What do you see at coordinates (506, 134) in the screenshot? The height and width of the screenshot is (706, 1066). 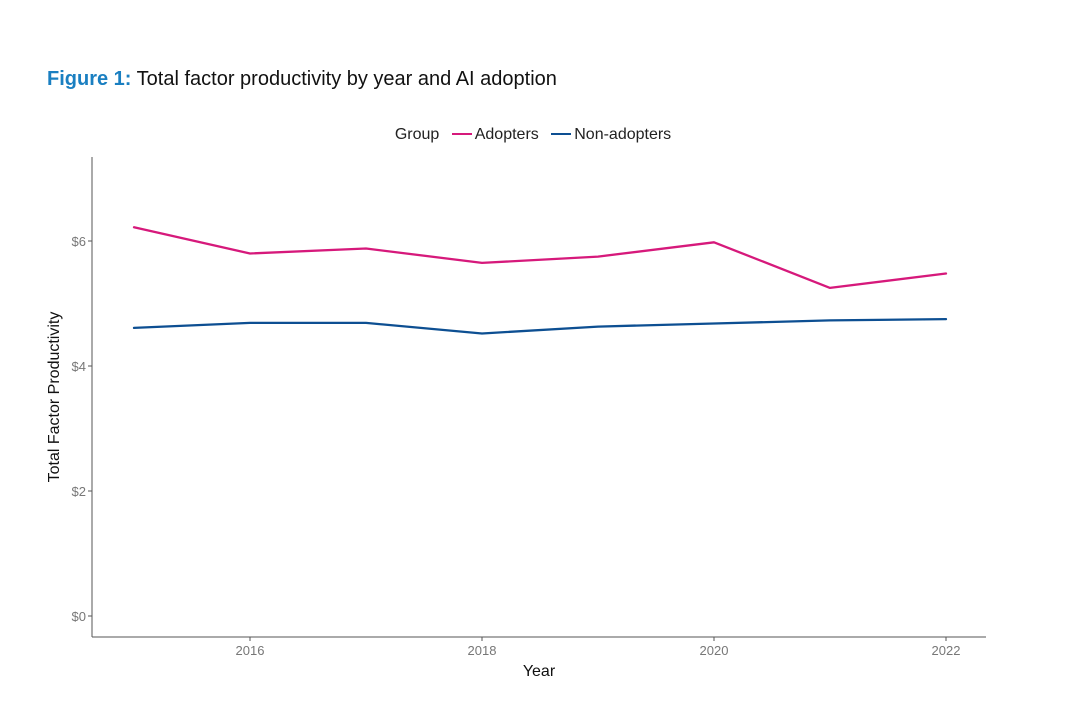 I see `legend-label-adopters: Adopters` at bounding box center [506, 134].